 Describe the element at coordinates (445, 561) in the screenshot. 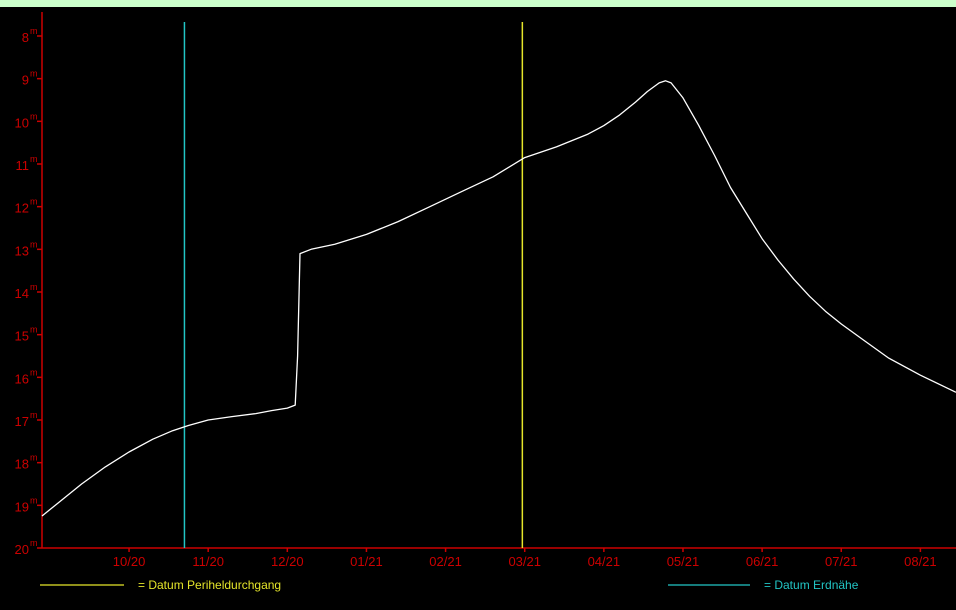

I see `x-tick-label: 02/21` at that location.